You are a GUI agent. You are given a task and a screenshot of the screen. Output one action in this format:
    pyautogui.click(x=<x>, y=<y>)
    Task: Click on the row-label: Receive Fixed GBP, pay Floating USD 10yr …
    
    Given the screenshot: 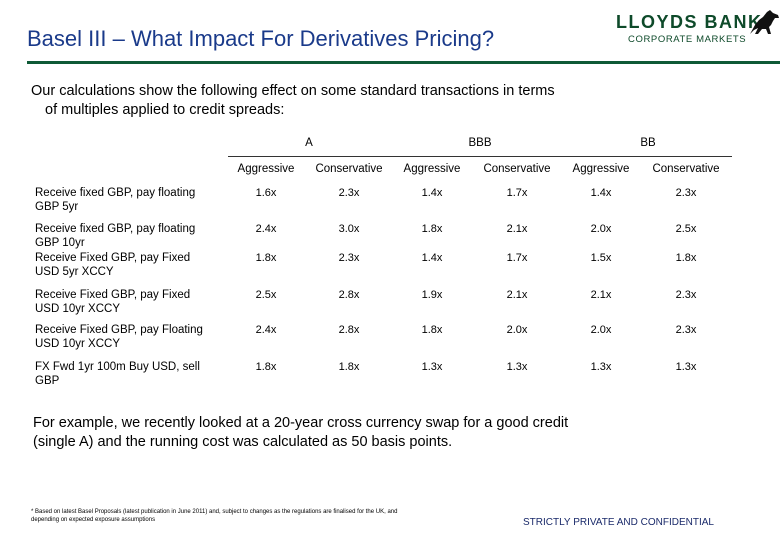 What is the action you would take?
    pyautogui.click(x=132, y=337)
    